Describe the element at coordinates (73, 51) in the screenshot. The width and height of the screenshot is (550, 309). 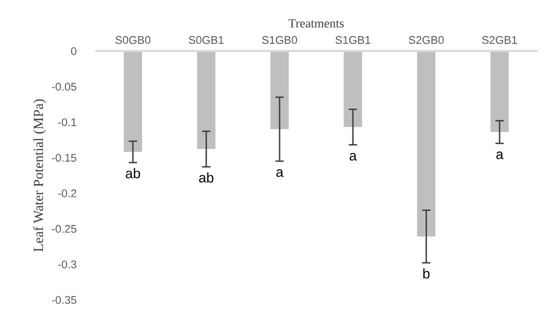
I see `y-tick-label: 0` at that location.